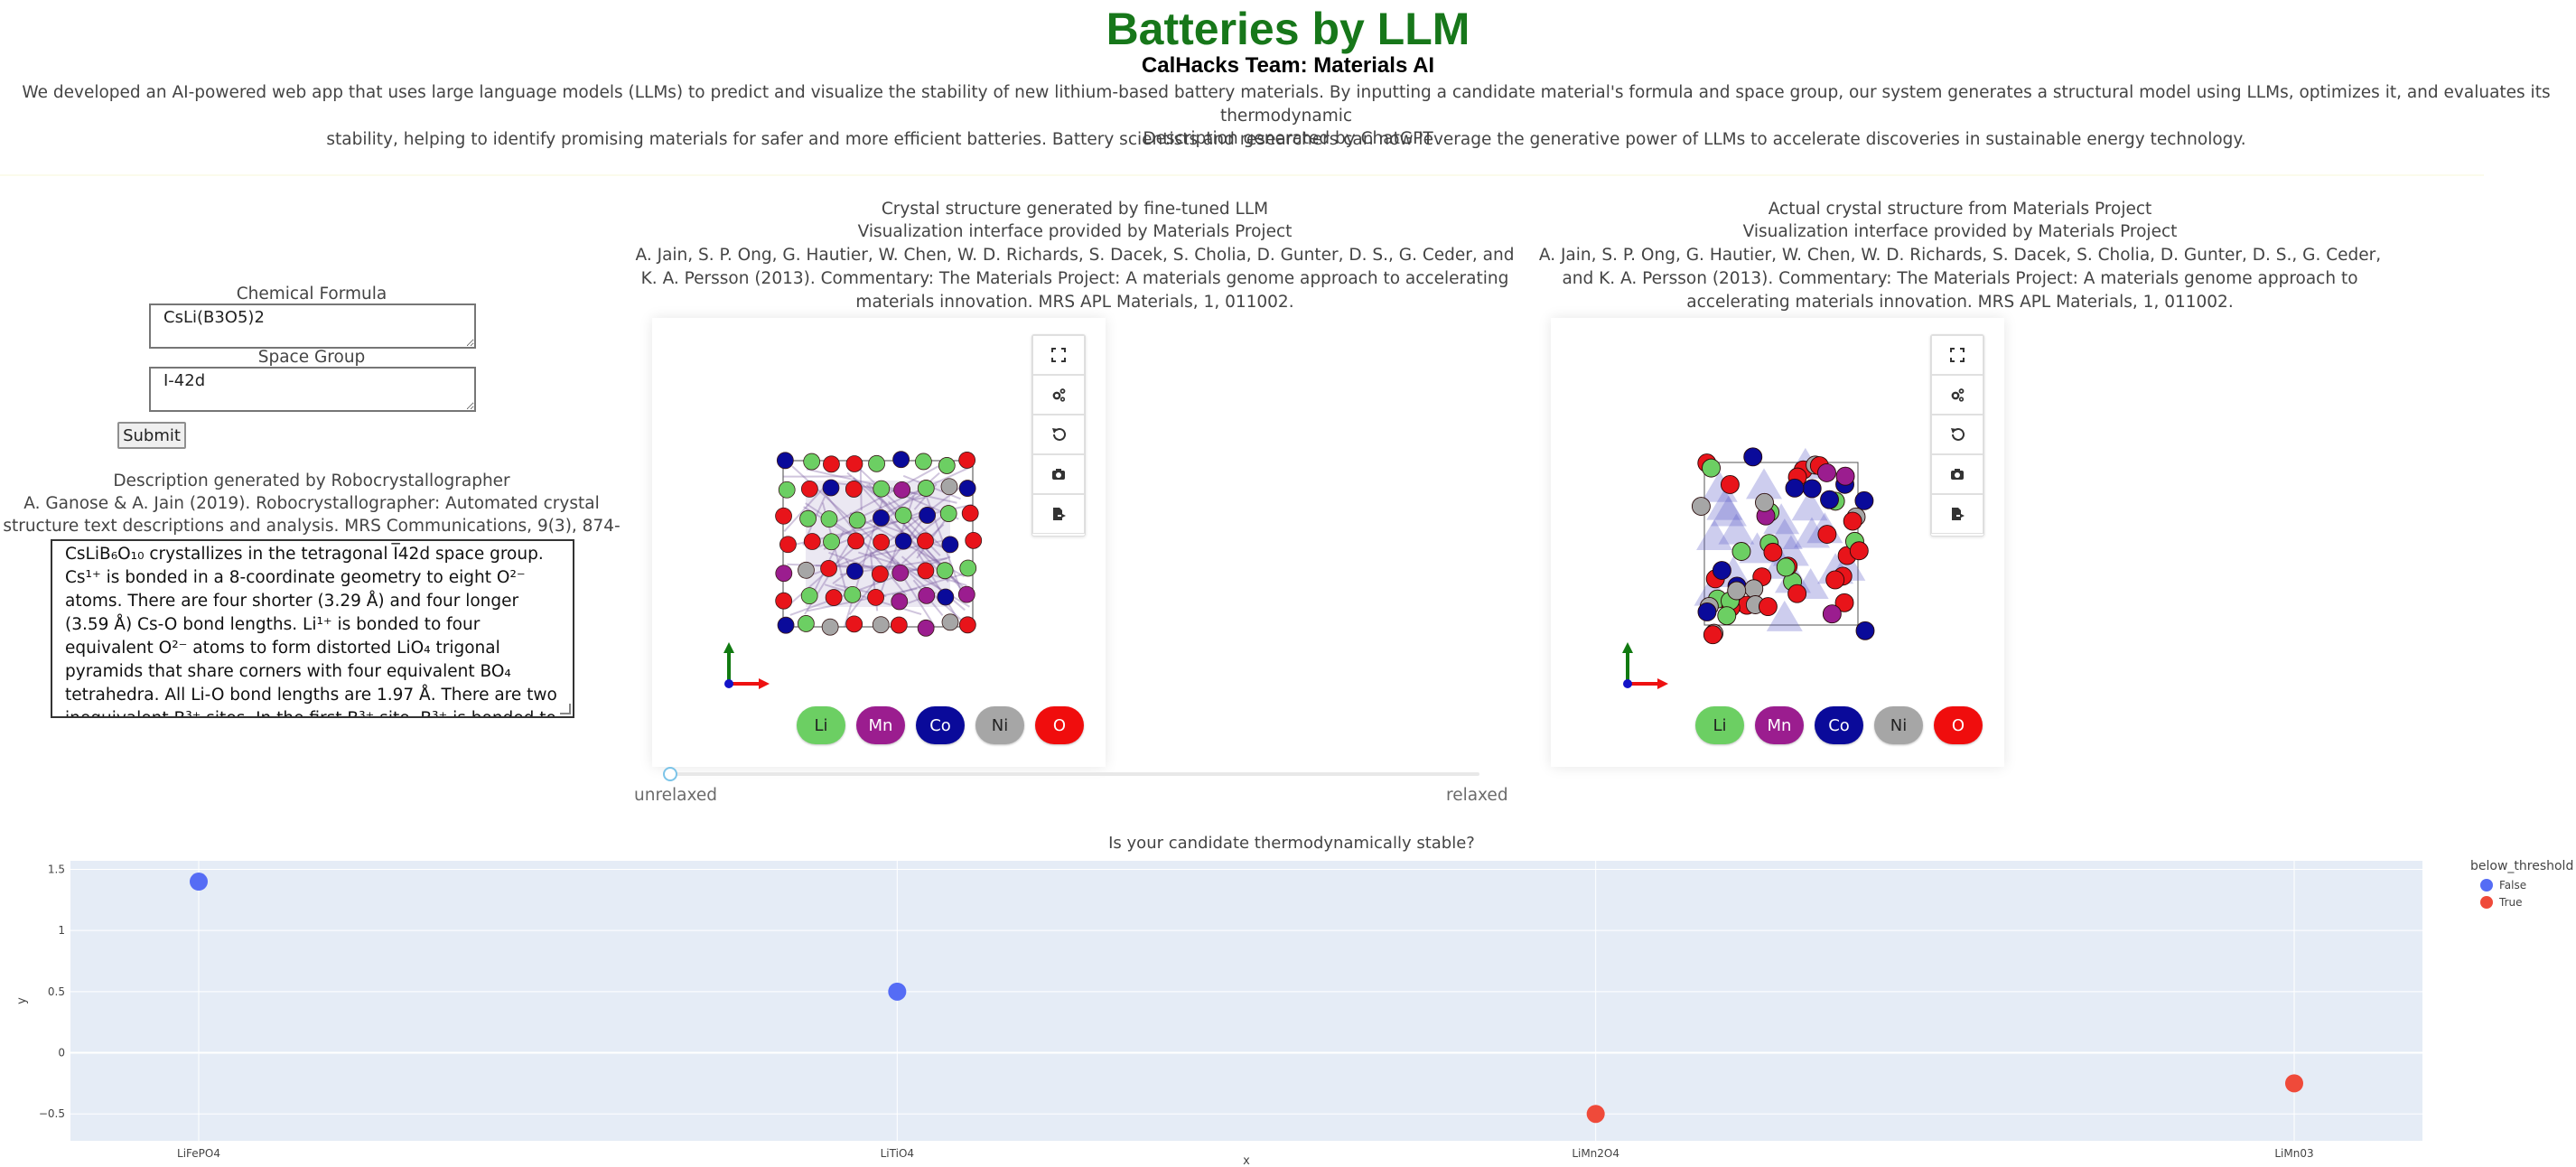 The image size is (2576, 1167). What do you see at coordinates (2510, 902) in the screenshot?
I see `legend-label: True` at bounding box center [2510, 902].